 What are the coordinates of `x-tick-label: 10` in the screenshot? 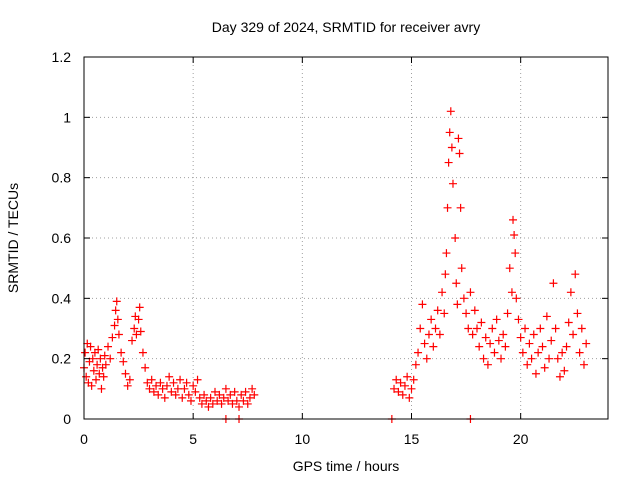 It's located at (303, 439).